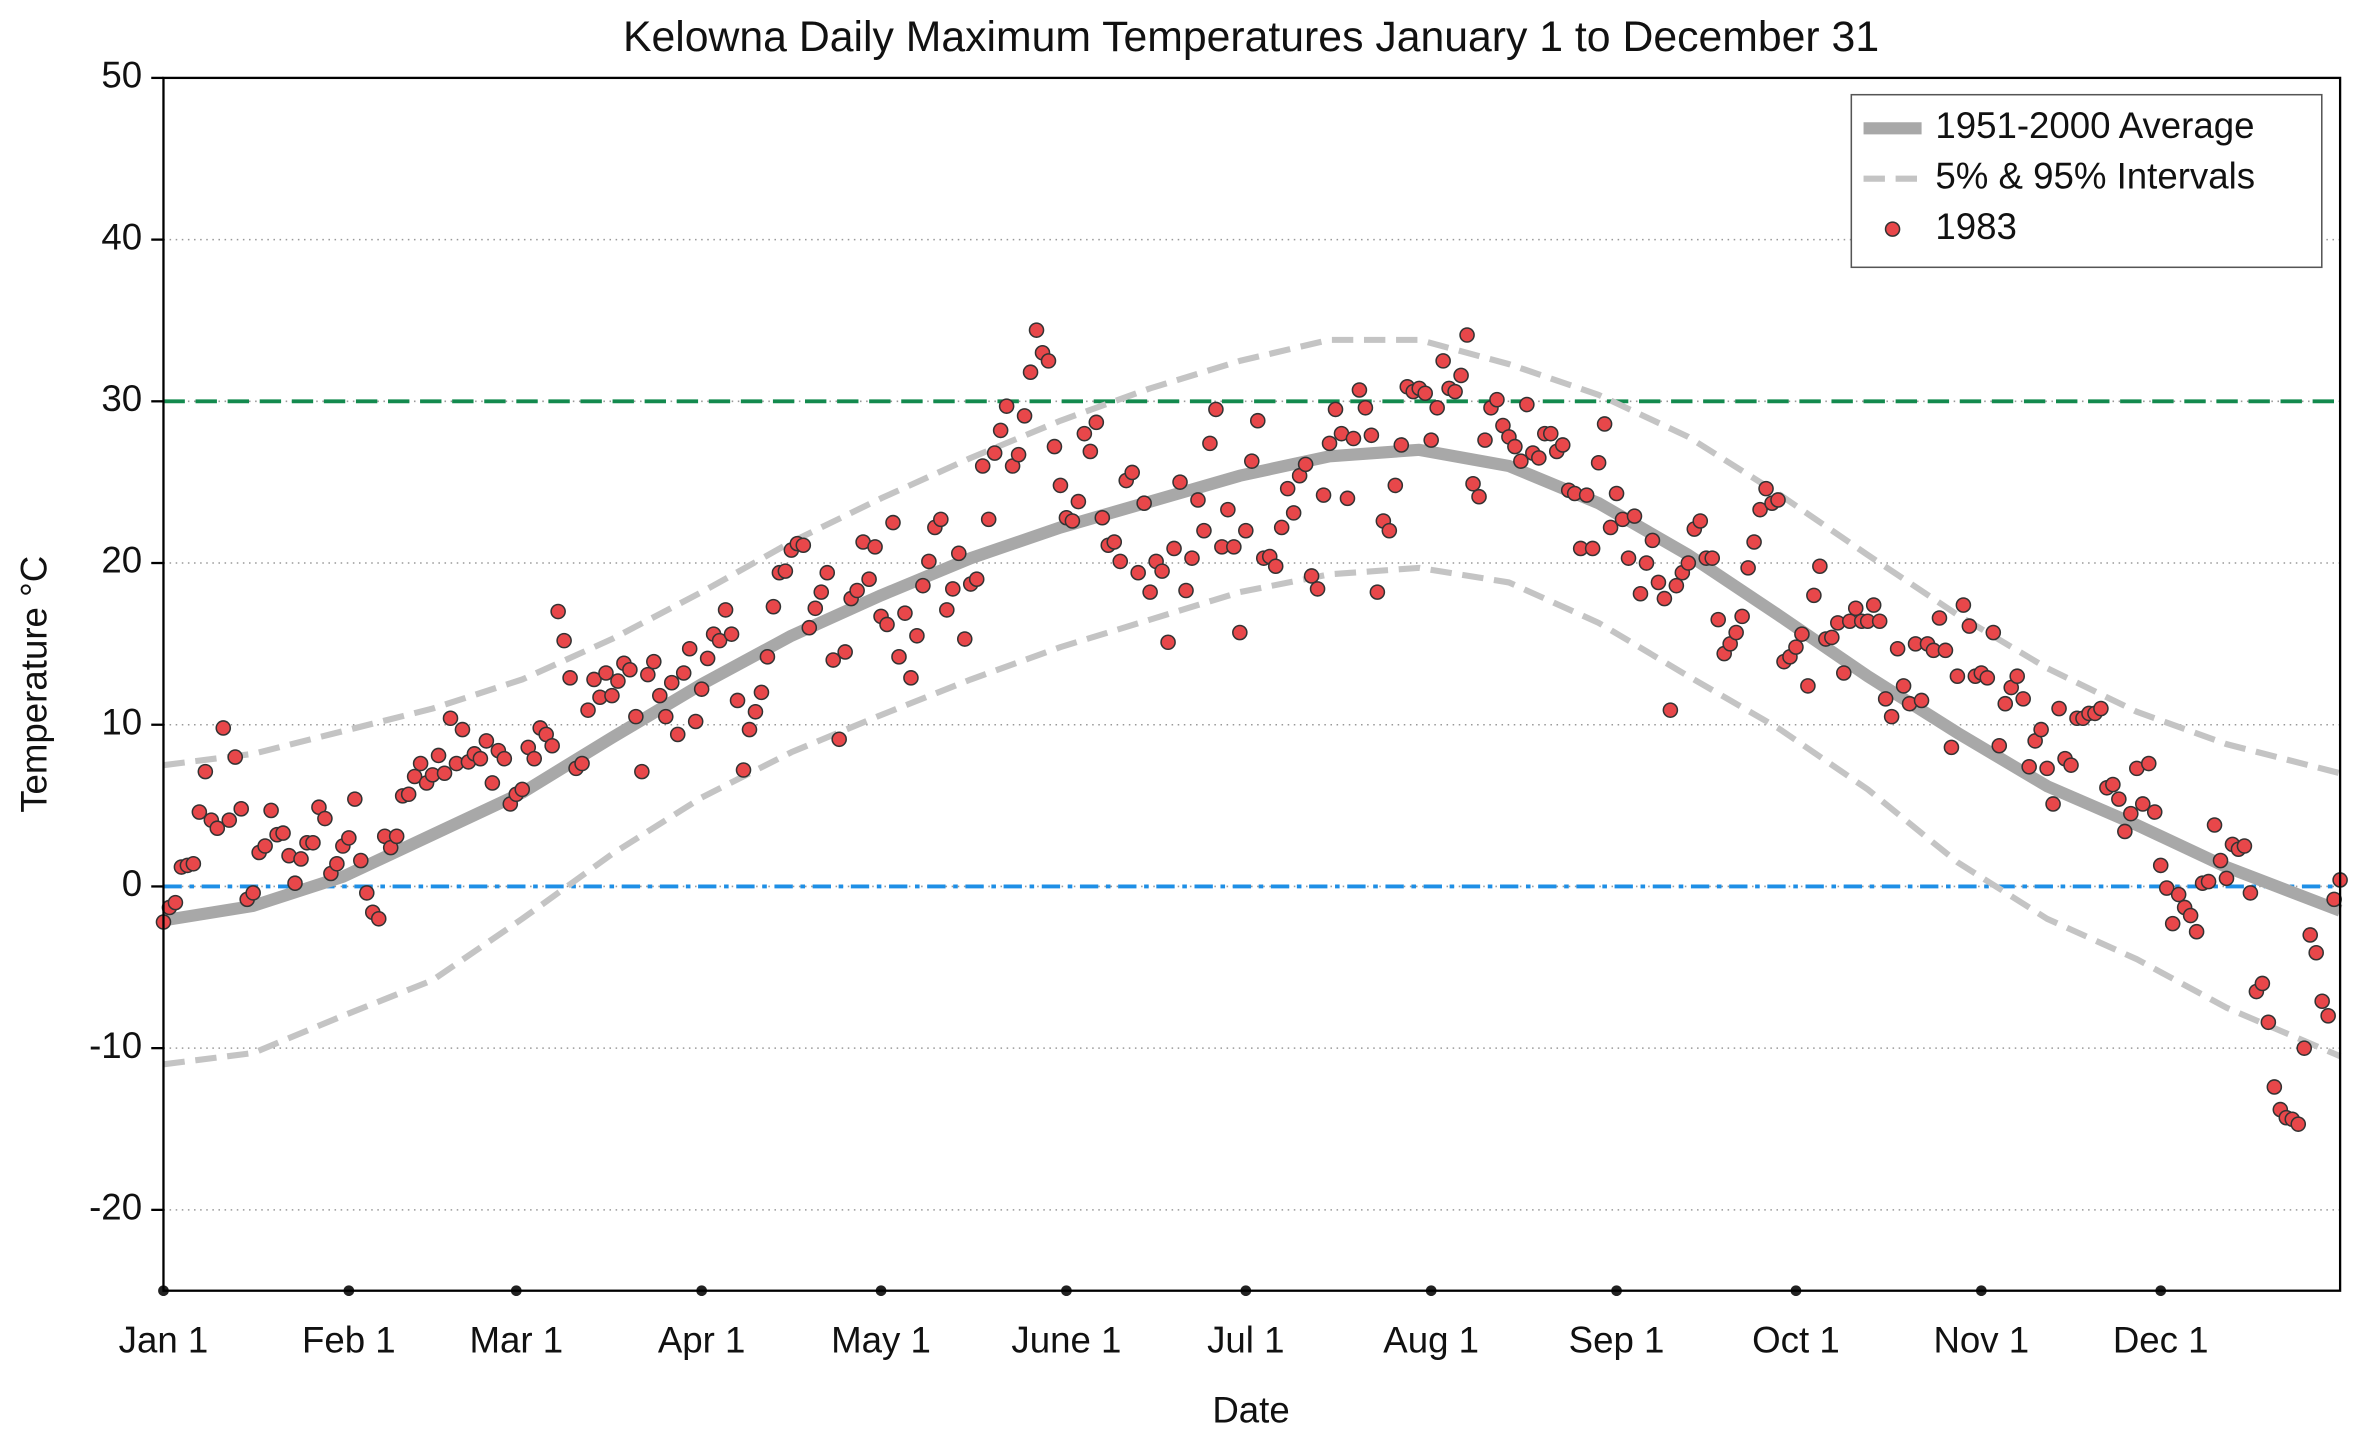 The height and width of the screenshot is (1432, 2360). I want to click on x-tick-label: Dec 1, so click(2161, 1339).